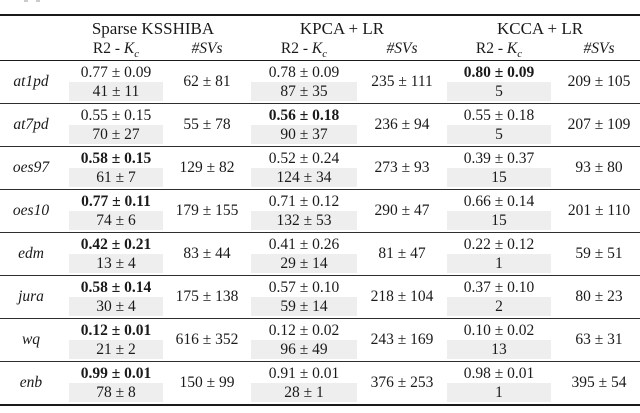 The image size is (640, 413). I want to click on col-header-kpca-r2-kc: R2 - Kc, so click(304, 50).